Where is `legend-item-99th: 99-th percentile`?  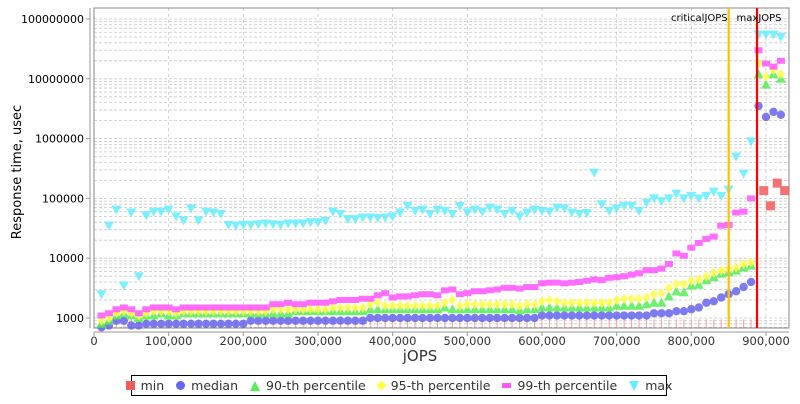
legend-item-99th: 99-th percentile is located at coordinates (559, 385).